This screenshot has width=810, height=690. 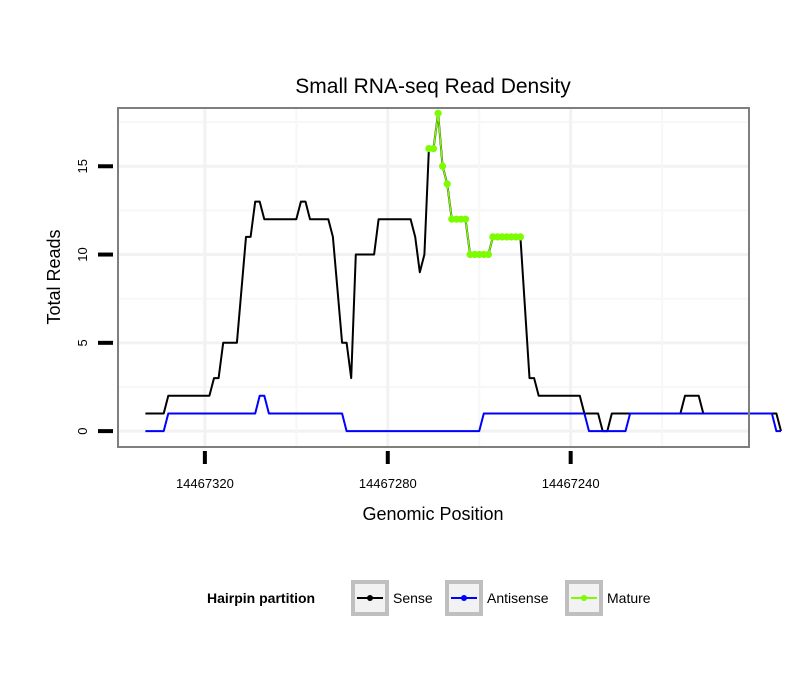 What do you see at coordinates (518, 598) in the screenshot?
I see `legend-label-antisense: Antisense` at bounding box center [518, 598].